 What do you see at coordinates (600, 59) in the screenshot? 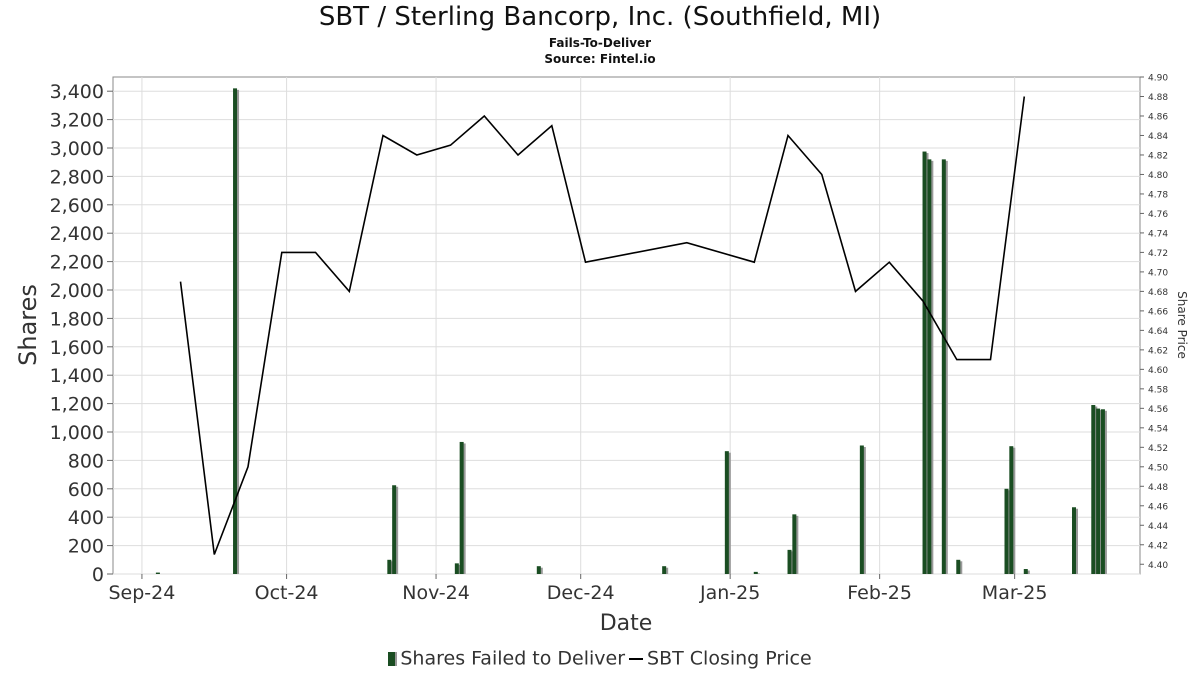
I see `chart-source: Source: Fintel.io` at bounding box center [600, 59].